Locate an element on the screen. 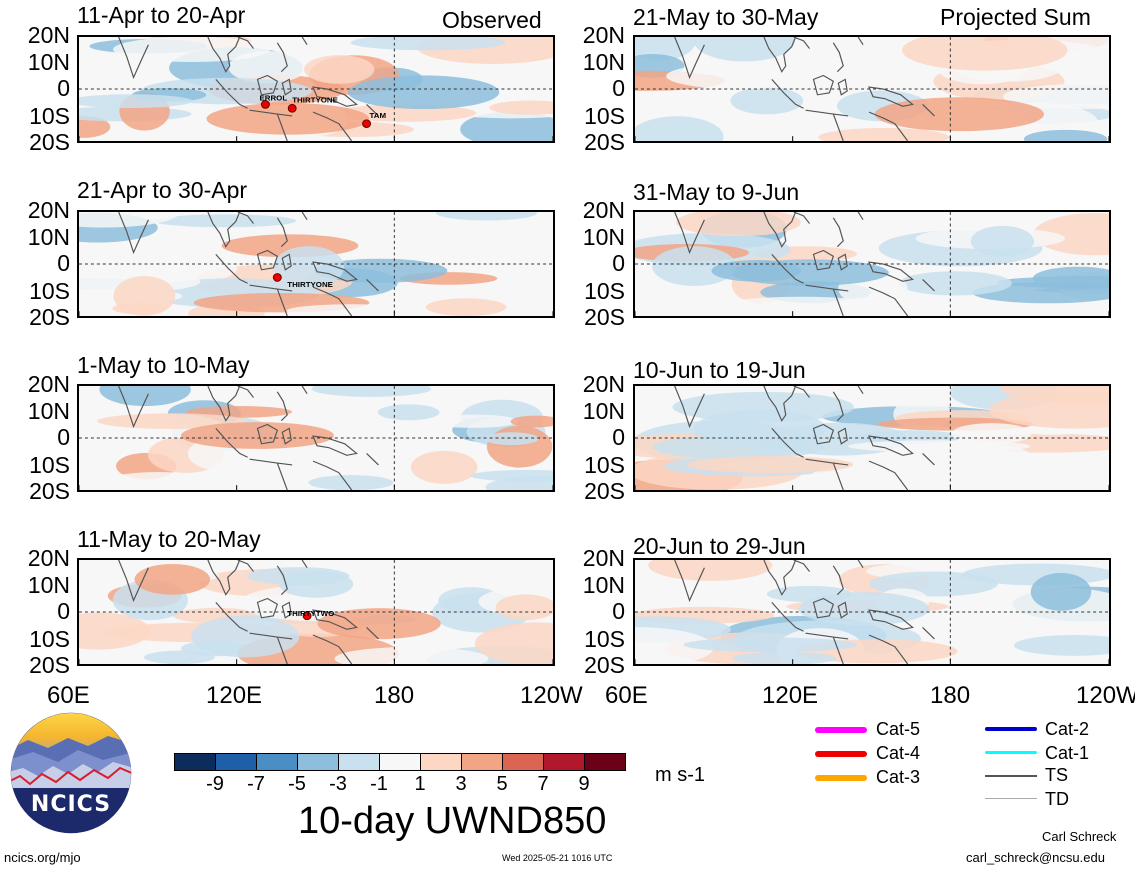 The height and width of the screenshot is (872, 1135). colorbar-tick-label: -3 is located at coordinates (338, 784).